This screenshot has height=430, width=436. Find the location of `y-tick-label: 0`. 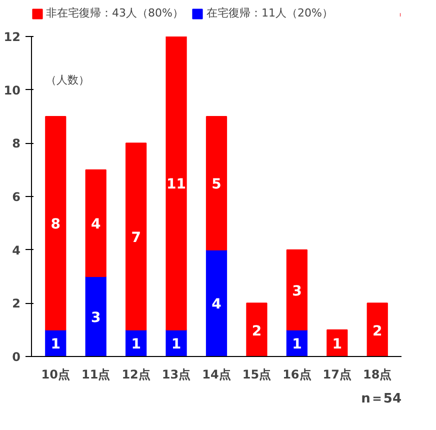

y-tick-label: 0 is located at coordinates (16, 357).